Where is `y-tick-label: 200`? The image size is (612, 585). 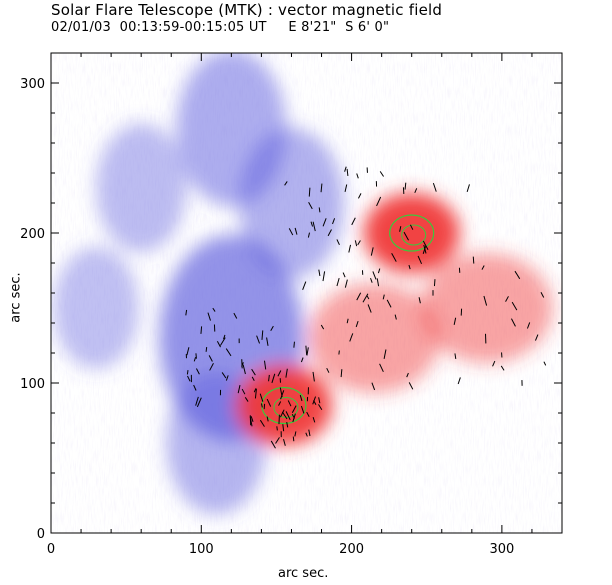 y-tick-label: 200 is located at coordinates (32, 234).